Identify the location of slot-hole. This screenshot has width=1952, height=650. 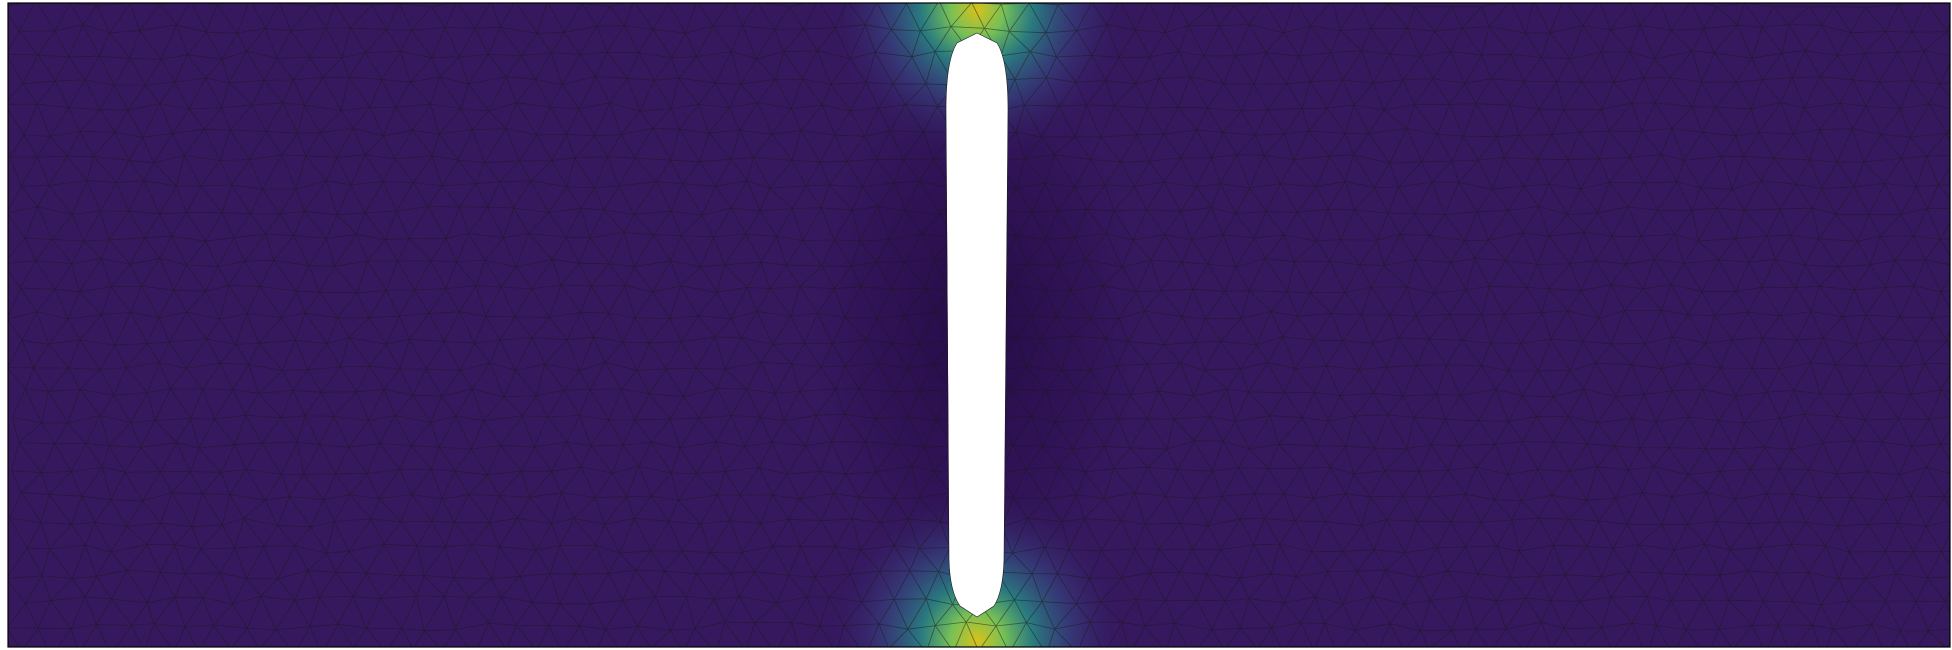
(977, 325).